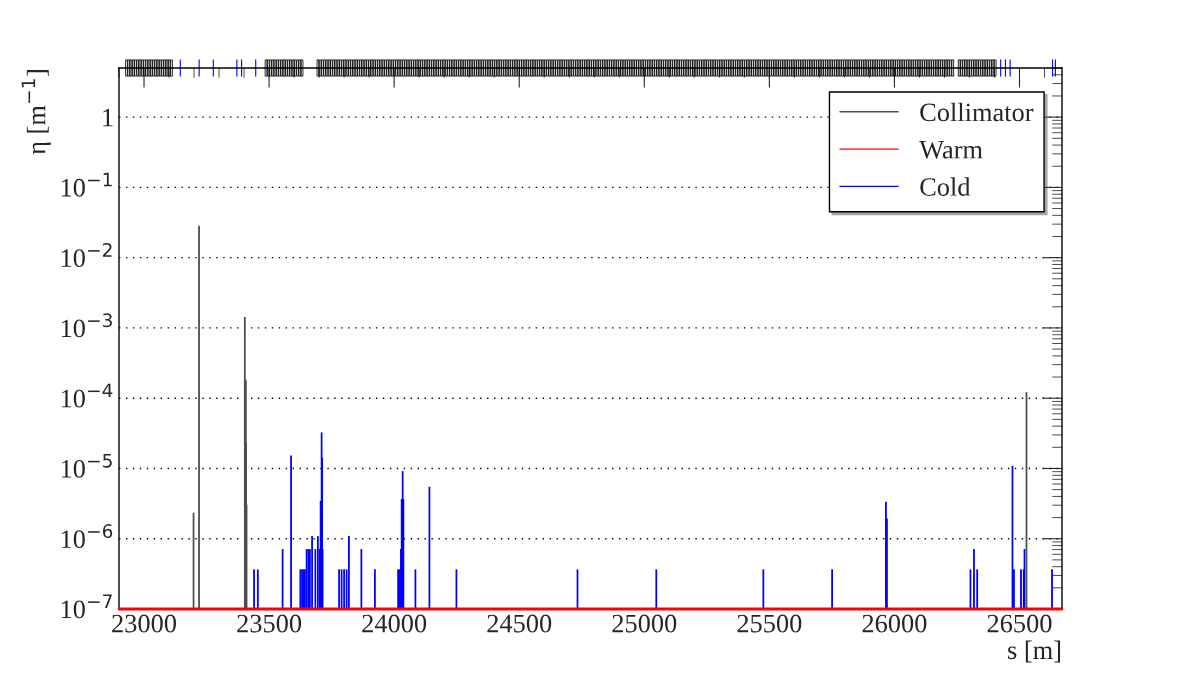 Image resolution: width=1182 pixels, height=678 pixels. What do you see at coordinates (945, 186) in the screenshot?
I see `legend-label: Cold` at bounding box center [945, 186].